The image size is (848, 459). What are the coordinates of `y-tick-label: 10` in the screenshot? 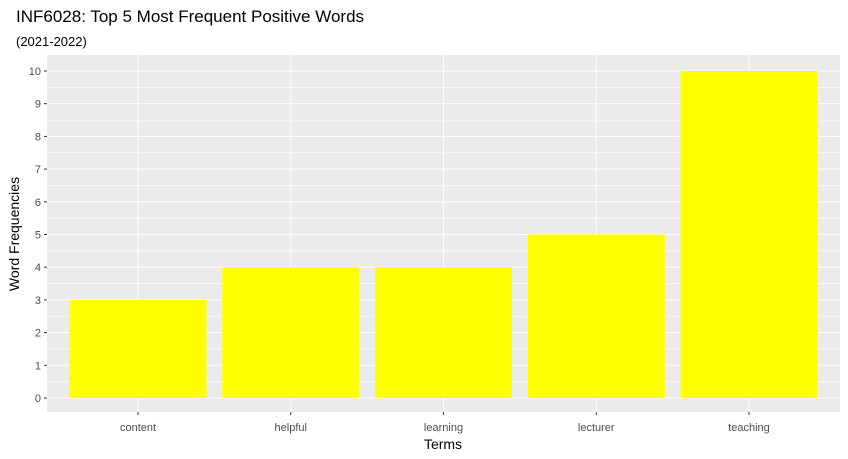 It's located at (35, 72).